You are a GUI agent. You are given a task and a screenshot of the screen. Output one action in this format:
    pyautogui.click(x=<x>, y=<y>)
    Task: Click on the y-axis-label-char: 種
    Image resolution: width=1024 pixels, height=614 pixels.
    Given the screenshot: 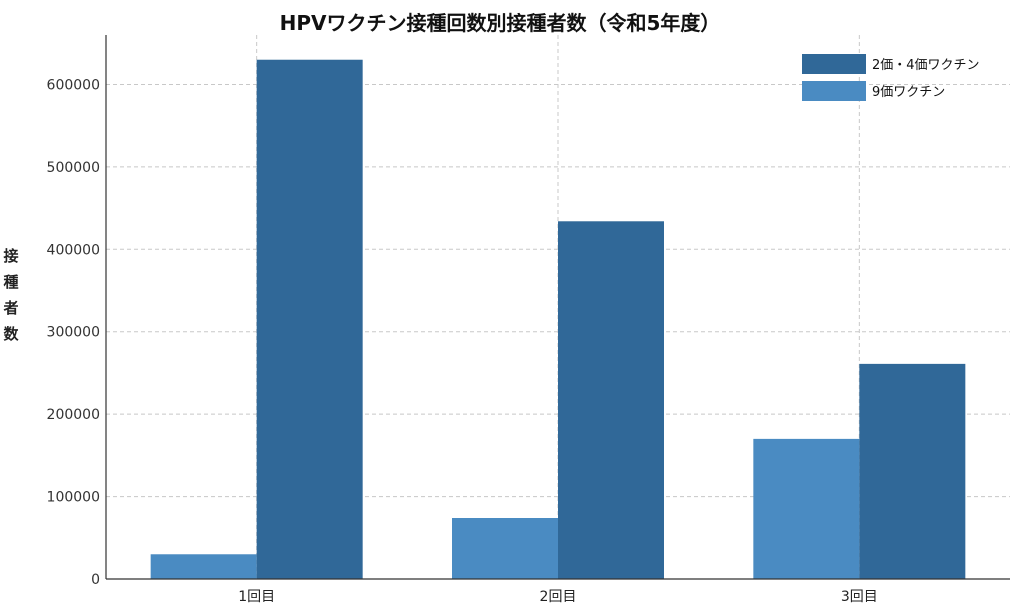 What is the action you would take?
    pyautogui.click(x=11, y=282)
    